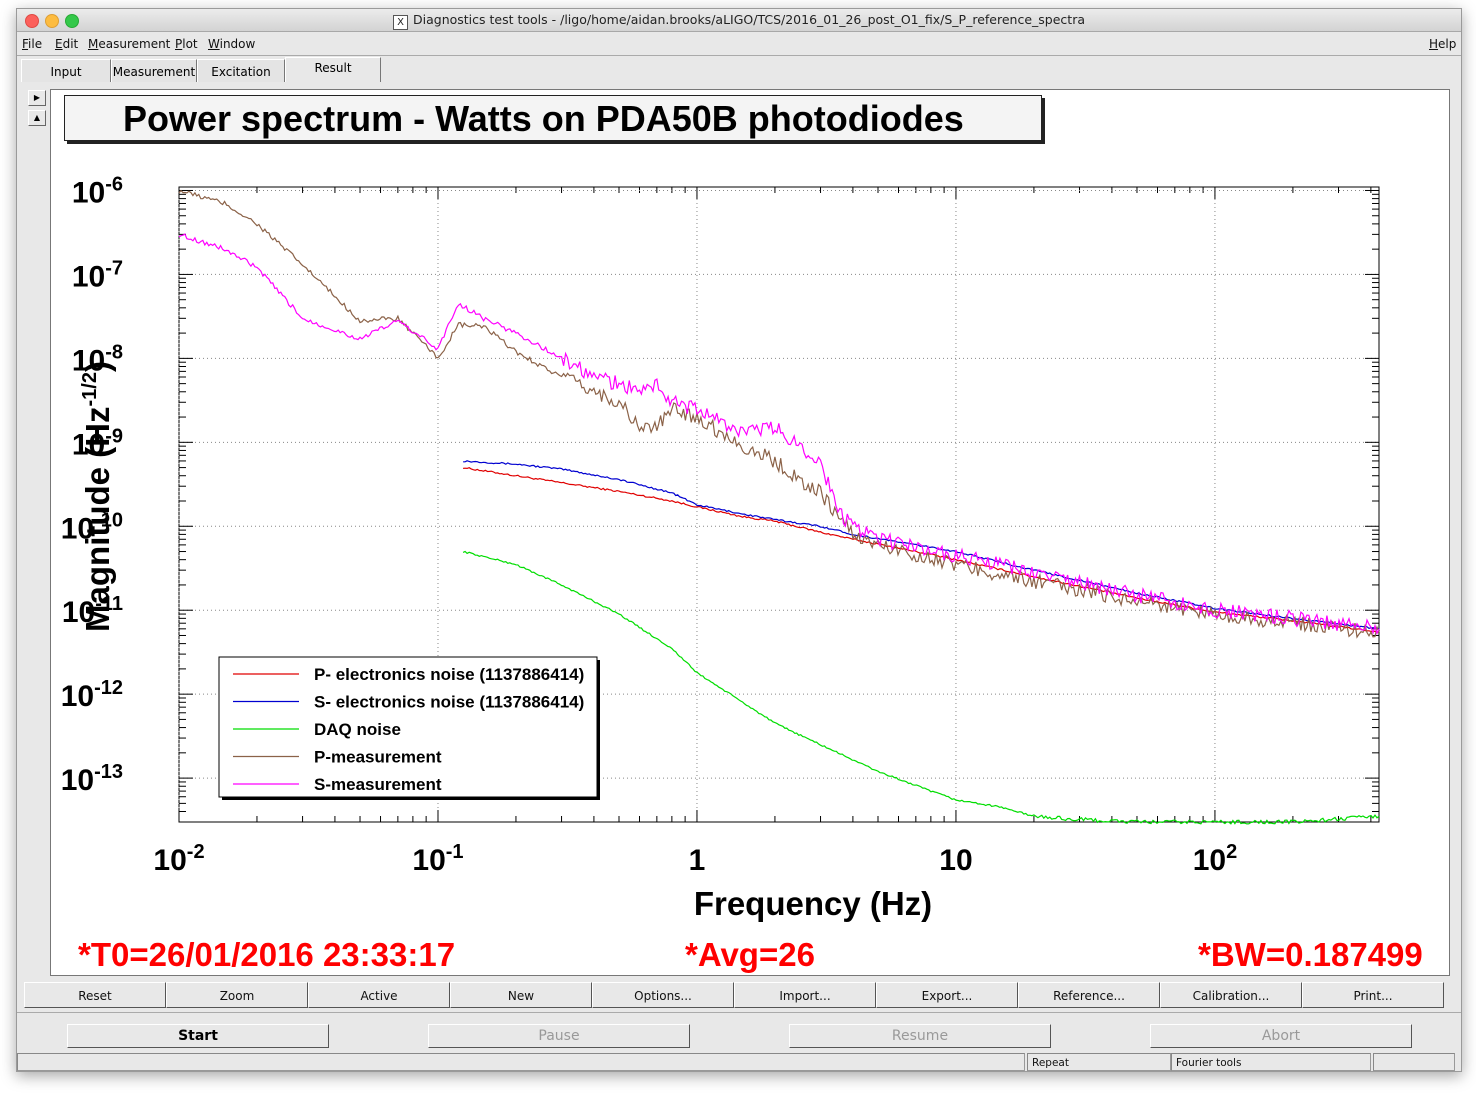  Describe the element at coordinates (97, 496) in the screenshot. I see `y-axis-label: Magnitude (Hz-1/2)` at that location.